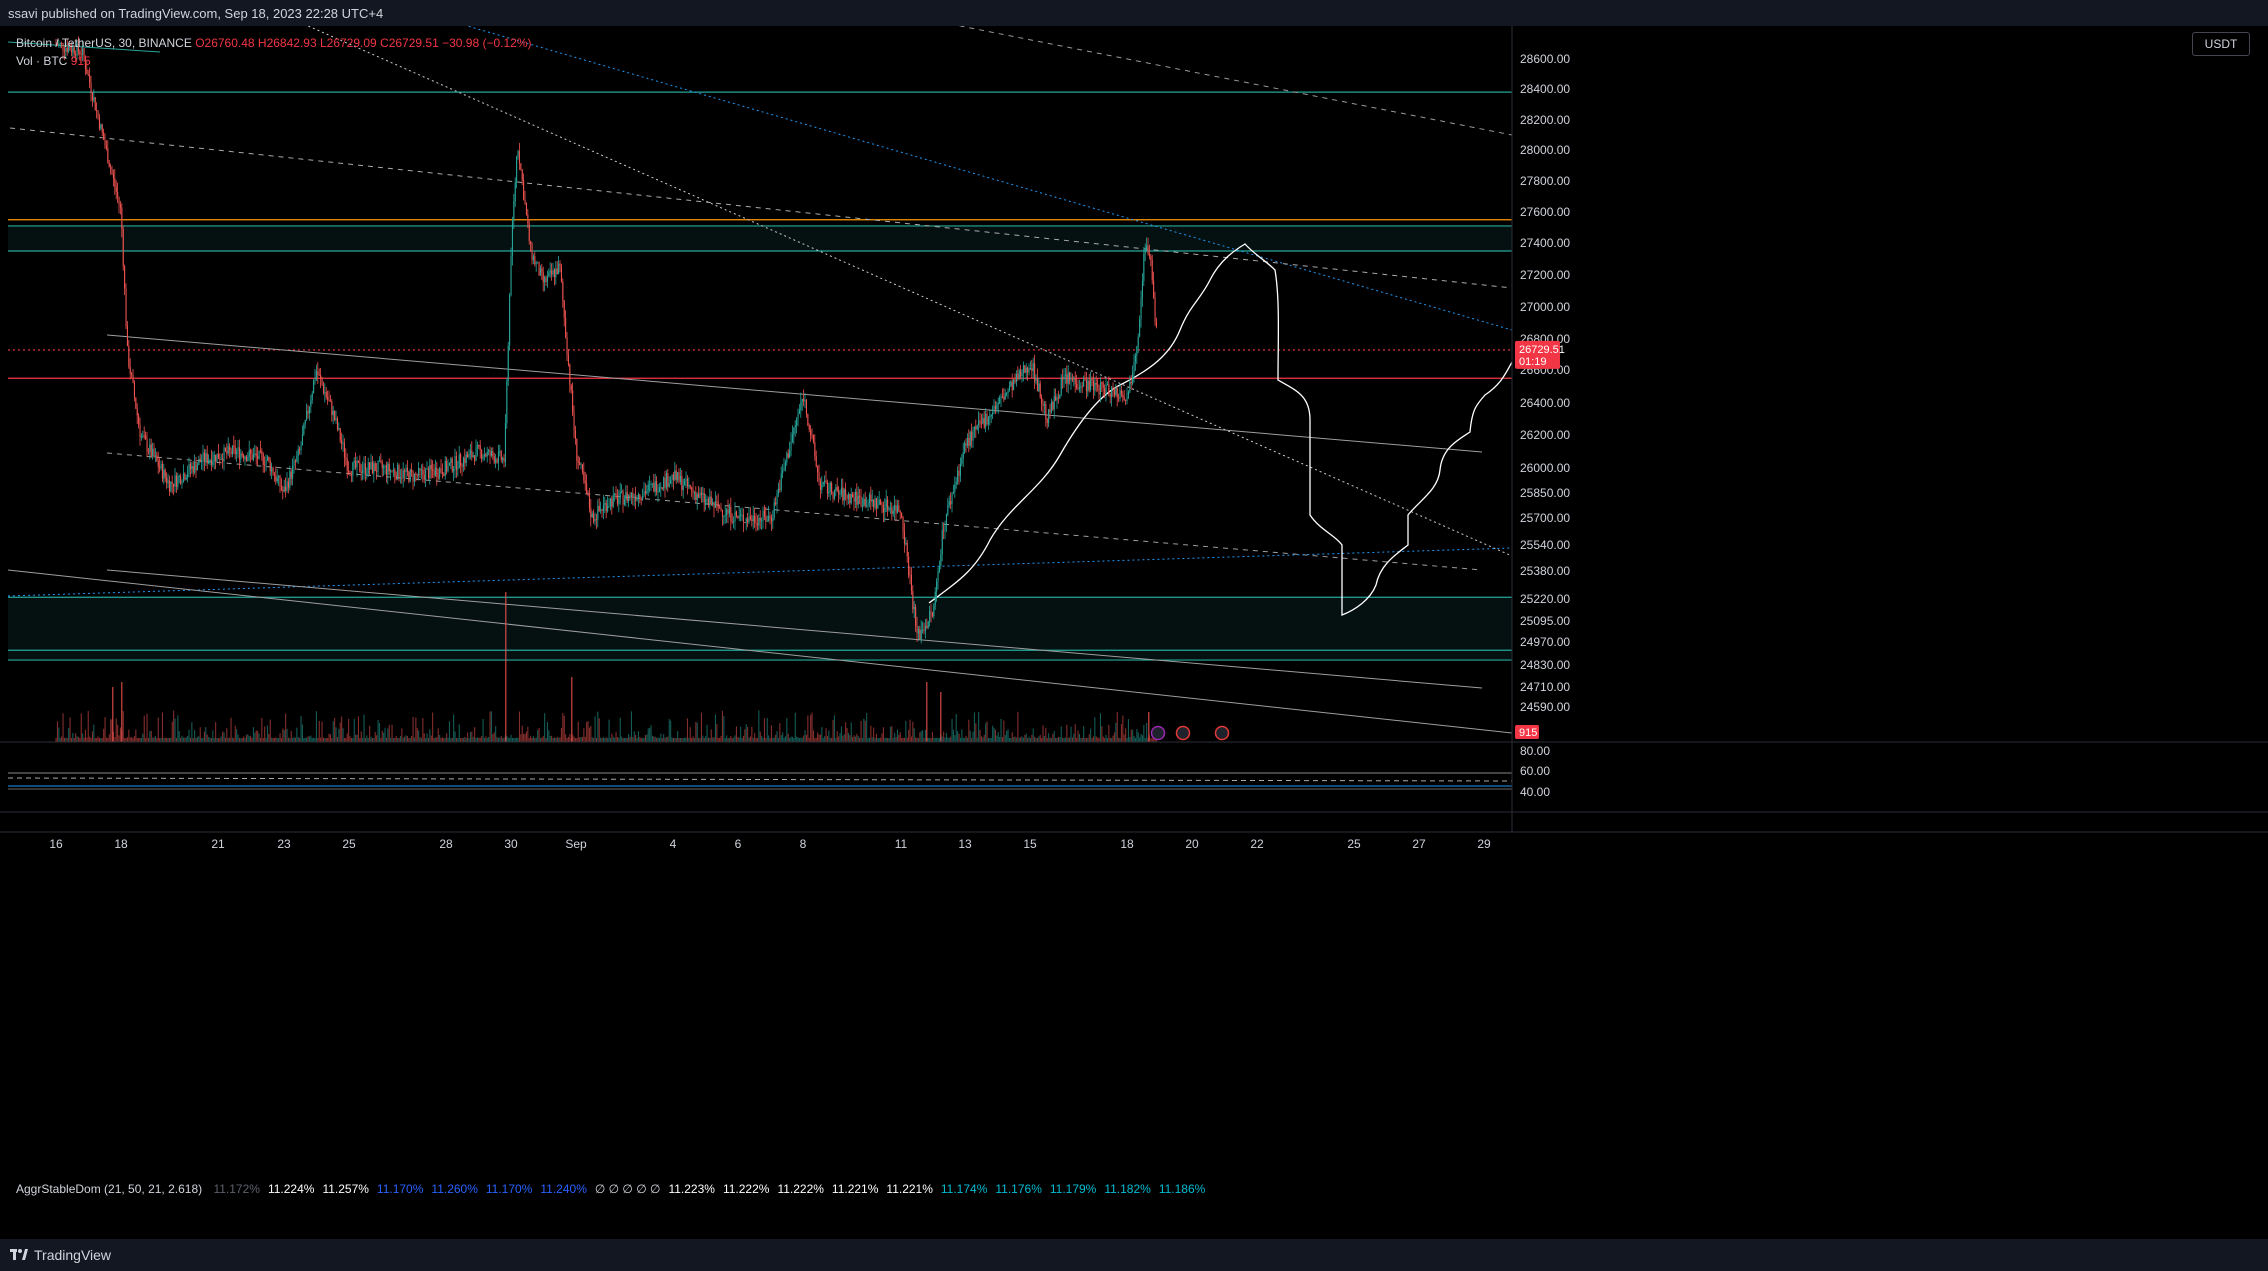 Image resolution: width=2268 pixels, height=1271 pixels. What do you see at coordinates (2221, 44) in the screenshot?
I see `currency-button: USDT` at bounding box center [2221, 44].